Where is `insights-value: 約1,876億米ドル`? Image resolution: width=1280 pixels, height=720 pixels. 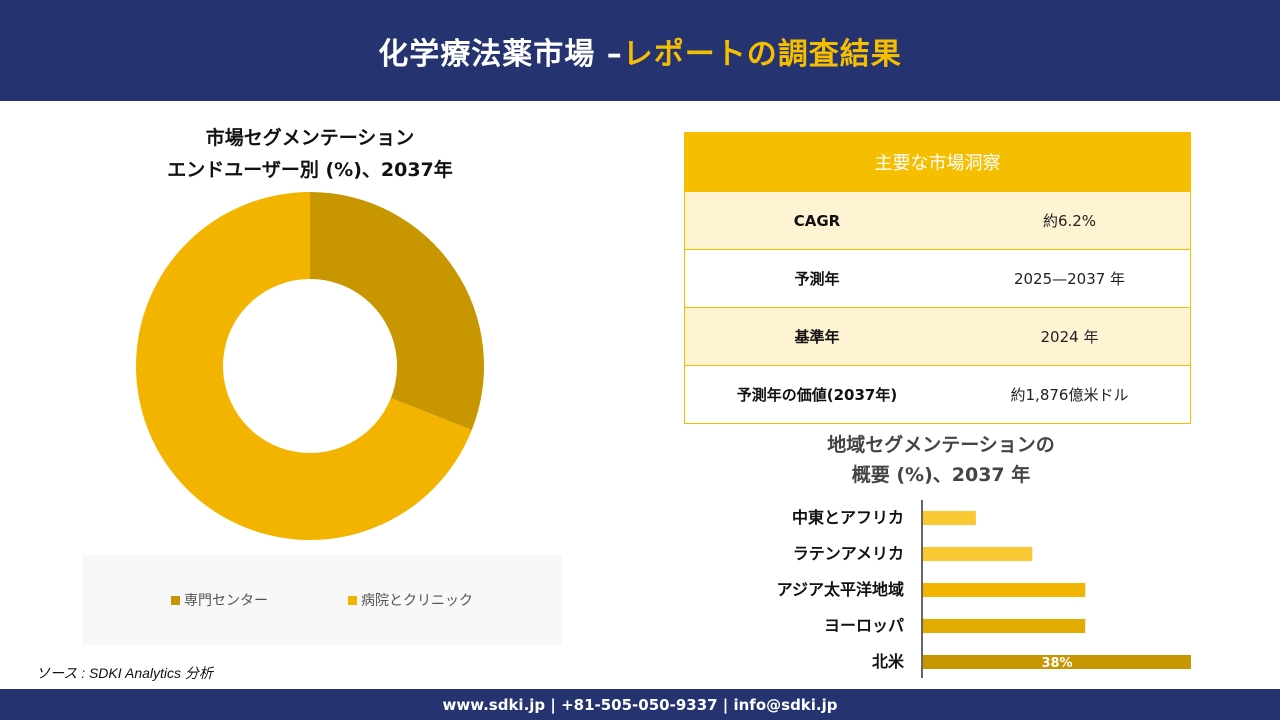
insights-value: 約1,876億米ドル is located at coordinates (1069, 395).